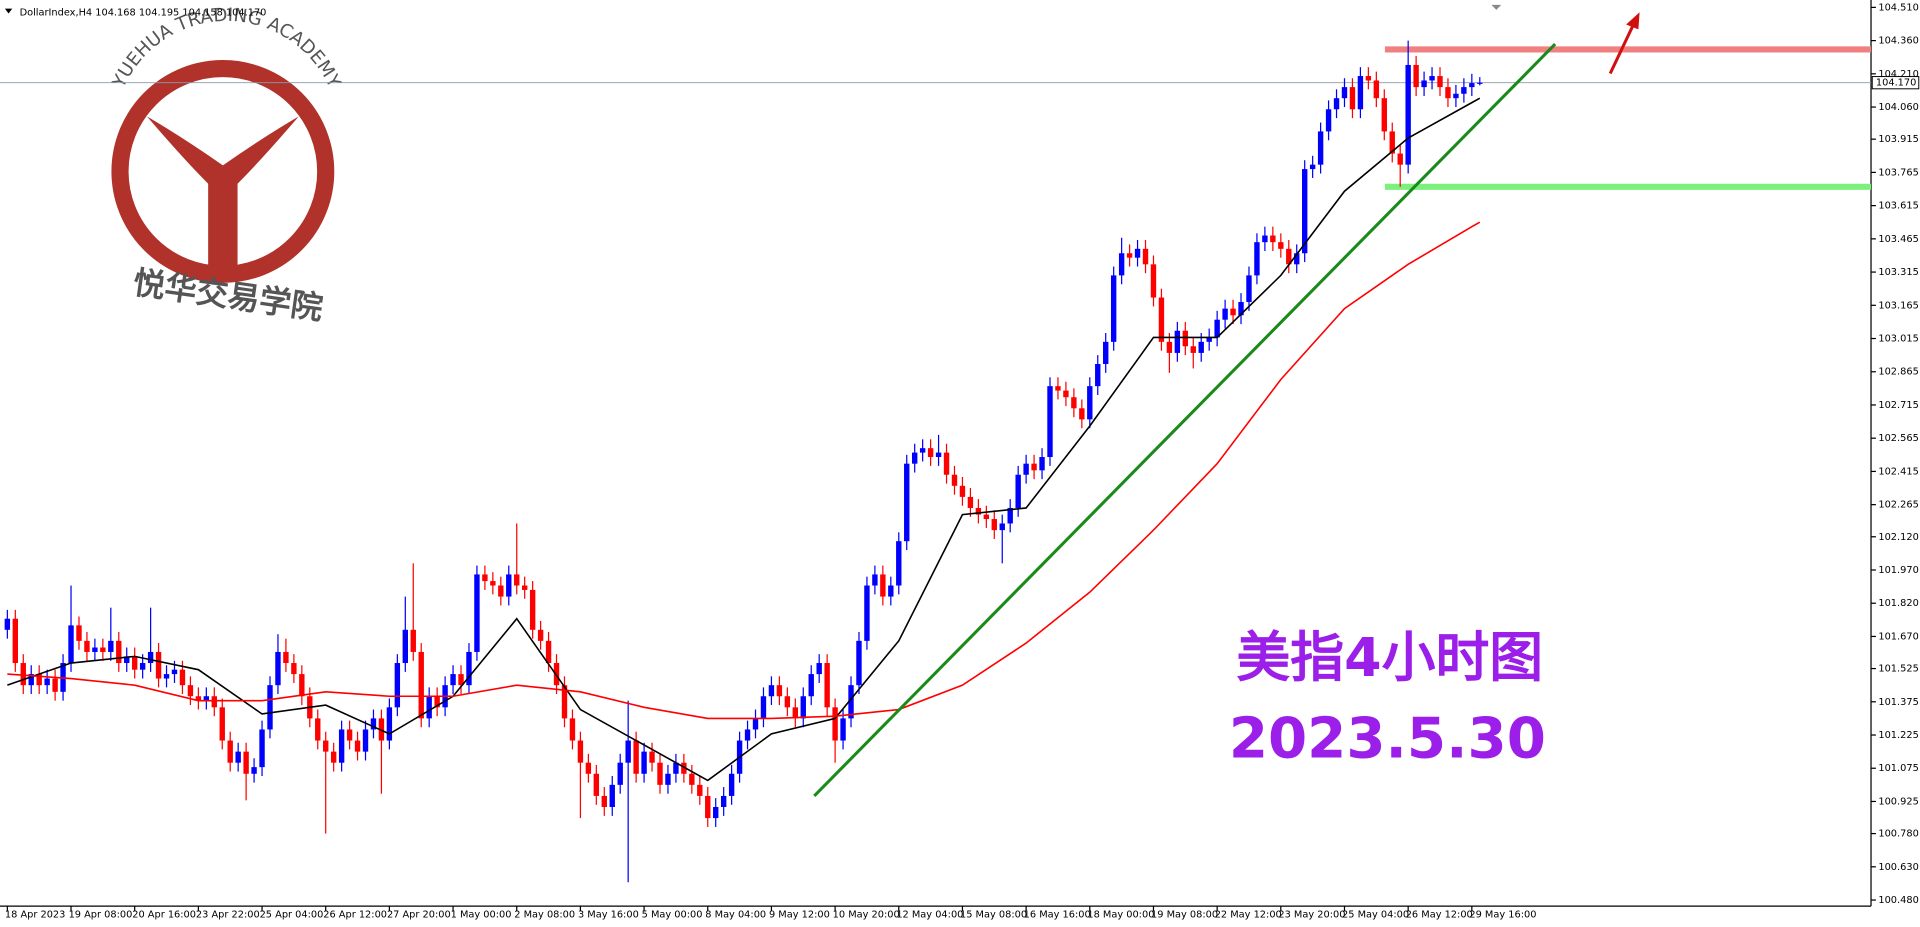  What do you see at coordinates (799, 915) in the screenshot?
I see `x-tick-label: 9 May 12:00` at bounding box center [799, 915].